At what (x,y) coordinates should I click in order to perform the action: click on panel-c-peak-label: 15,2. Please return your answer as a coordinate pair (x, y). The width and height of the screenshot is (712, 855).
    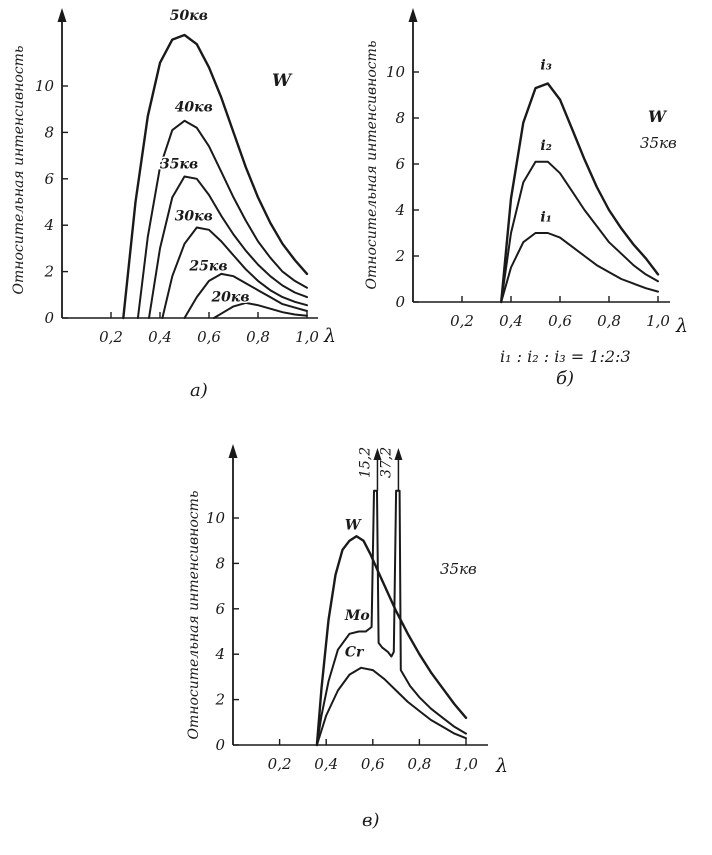
    Looking at the image, I should click on (365, 462).